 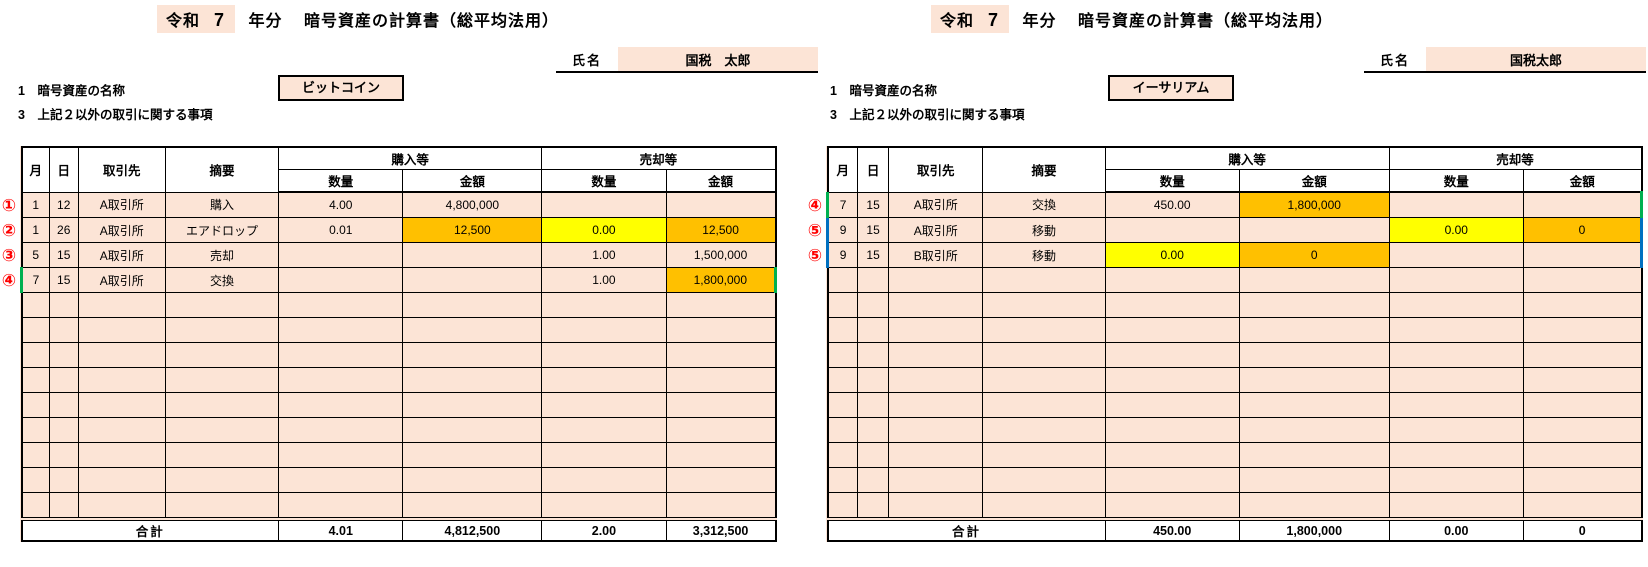 What do you see at coordinates (721, 230) in the screenshot?
I see `cell-sale-amount: 12,500` at bounding box center [721, 230].